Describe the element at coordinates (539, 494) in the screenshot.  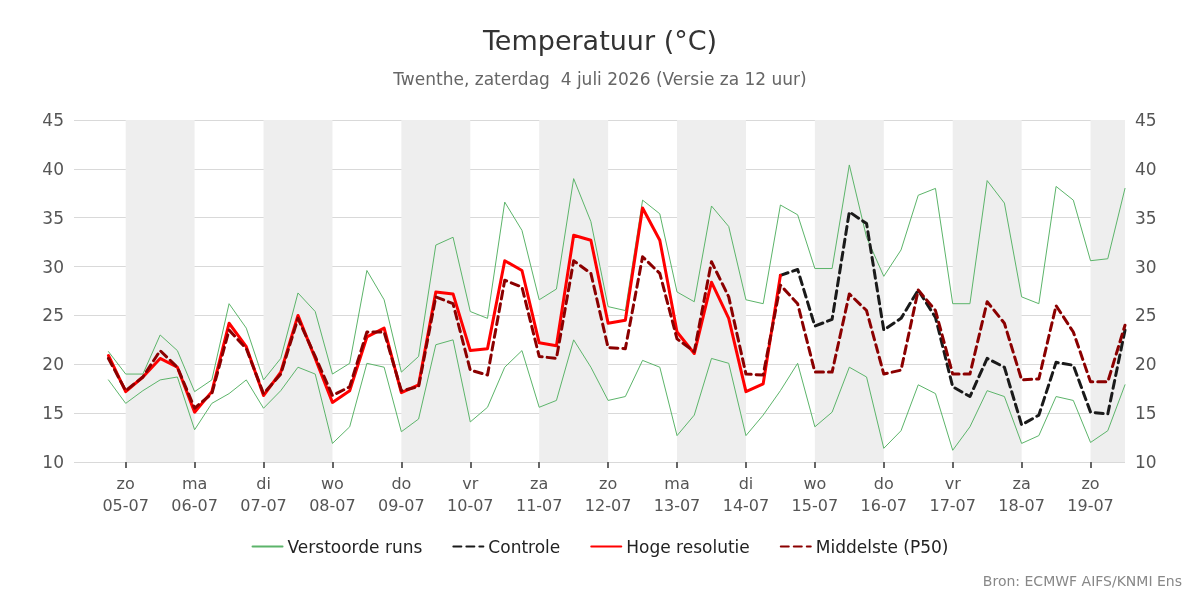
I see `x-tick-label: za 11-07` at that location.